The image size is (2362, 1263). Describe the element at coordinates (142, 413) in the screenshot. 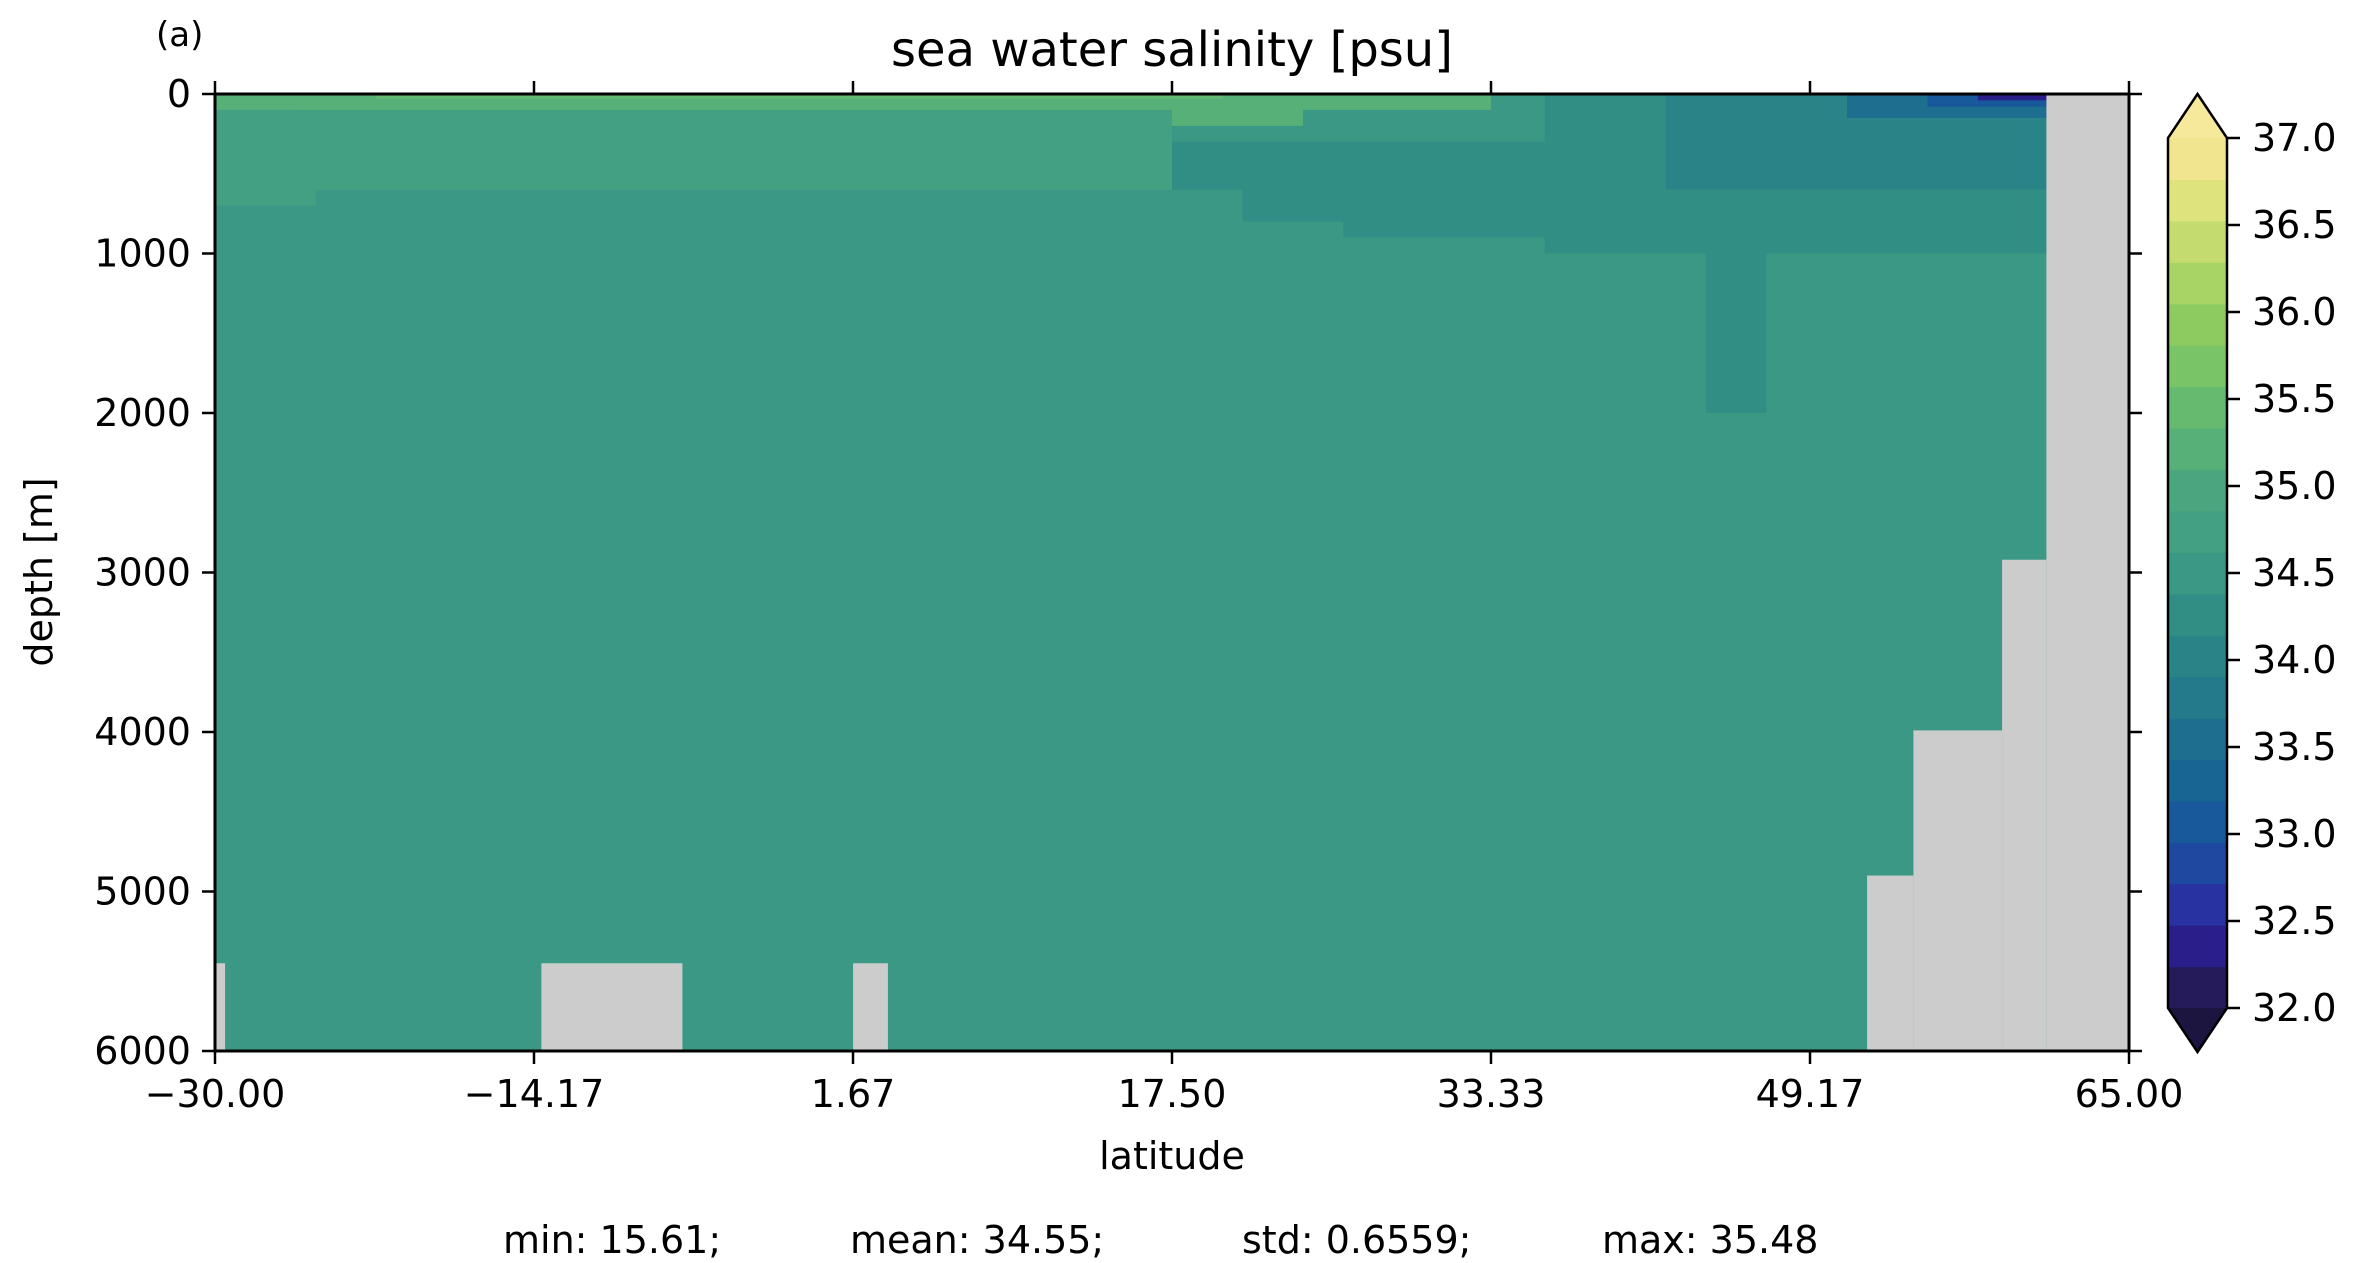

I see `y-tick-label: 2000` at that location.